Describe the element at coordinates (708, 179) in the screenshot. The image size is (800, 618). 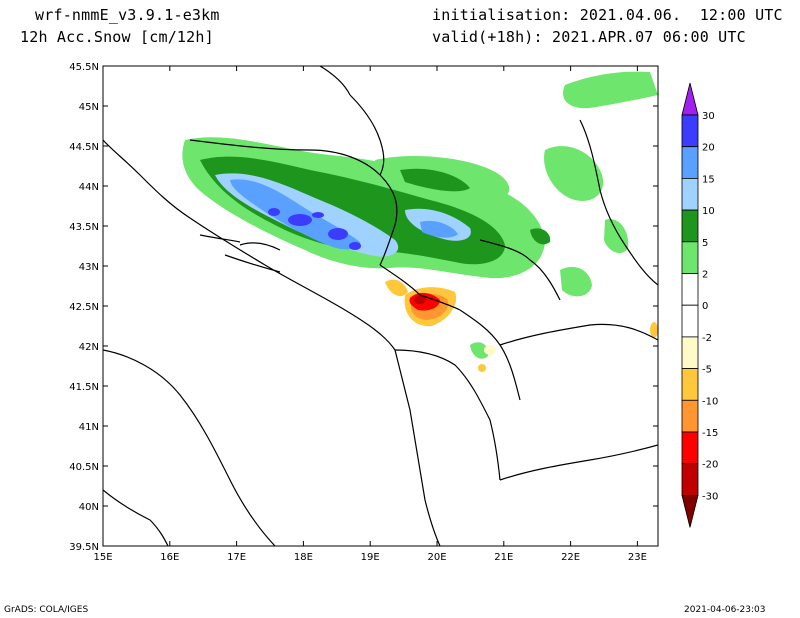
I see `colorbar-label: 15` at that location.